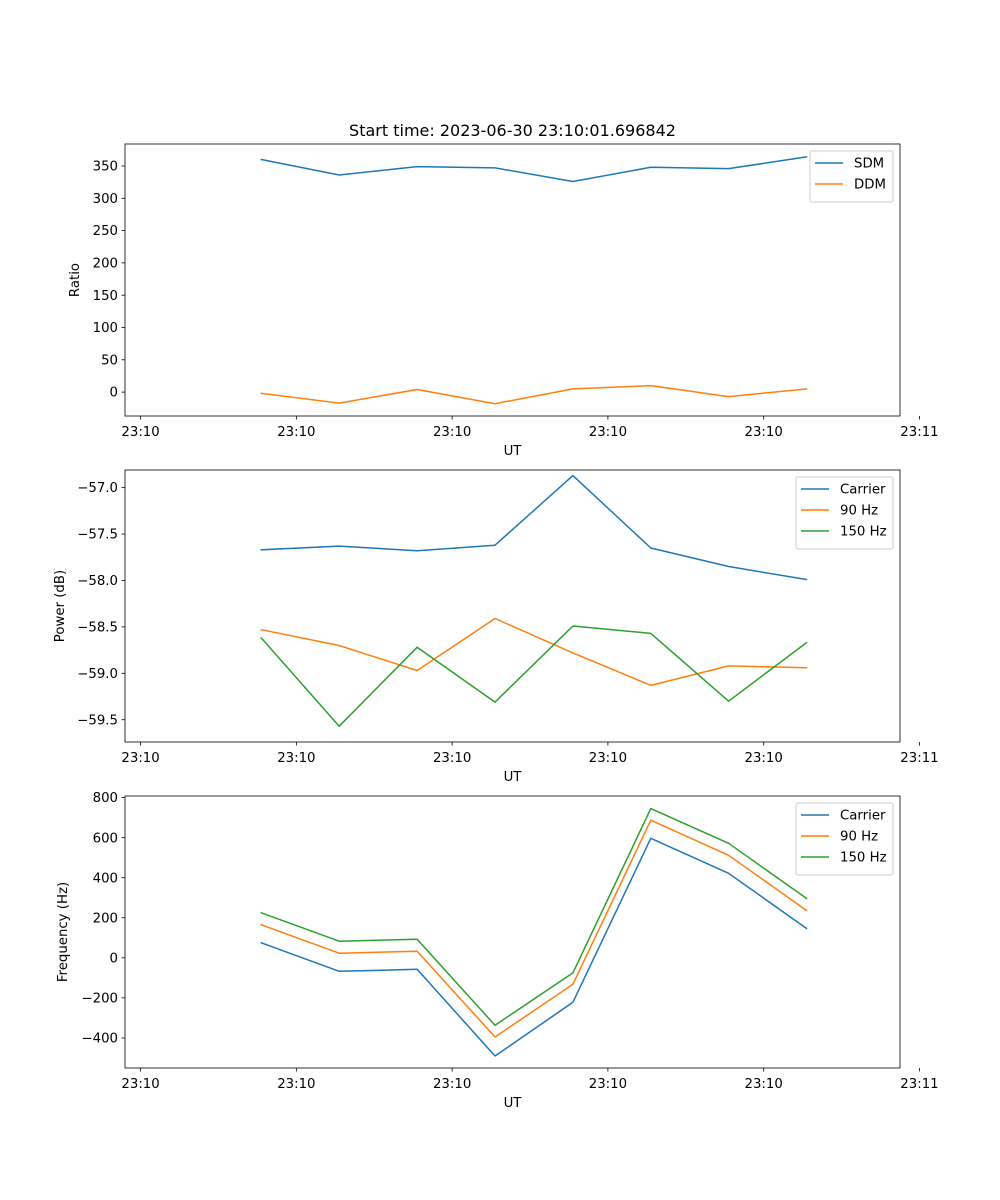  I want to click on y-axis-label: Power (dB), so click(60, 606).